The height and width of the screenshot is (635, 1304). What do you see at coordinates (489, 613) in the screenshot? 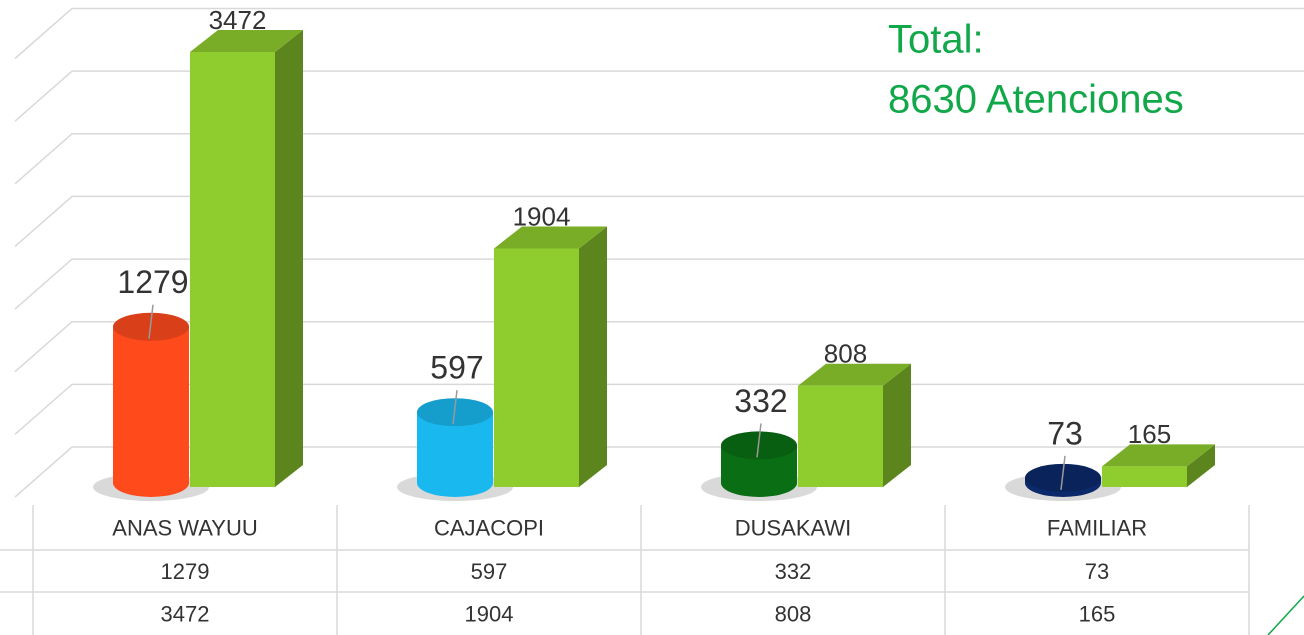
I see `table-value: 1904` at bounding box center [489, 613].